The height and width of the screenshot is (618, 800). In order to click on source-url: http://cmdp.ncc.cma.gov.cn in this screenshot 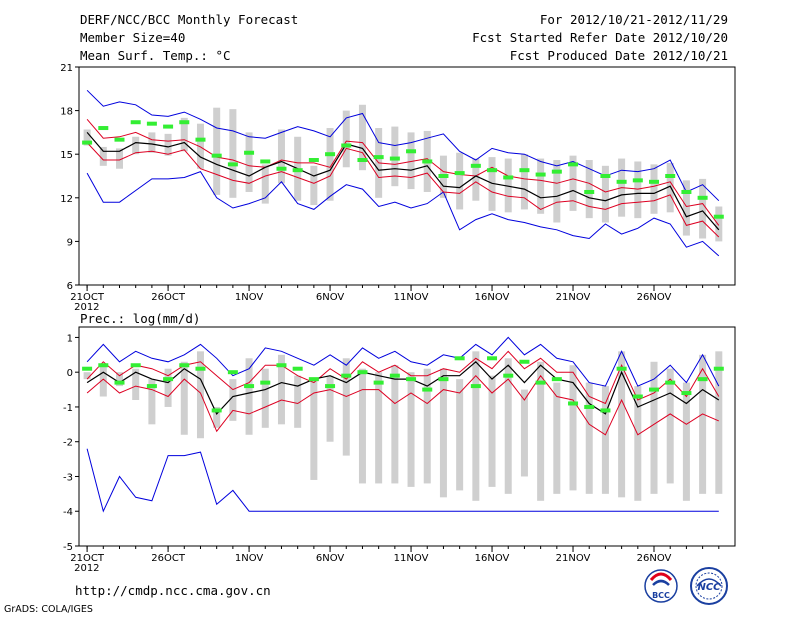, I will do `click(173, 590)`.